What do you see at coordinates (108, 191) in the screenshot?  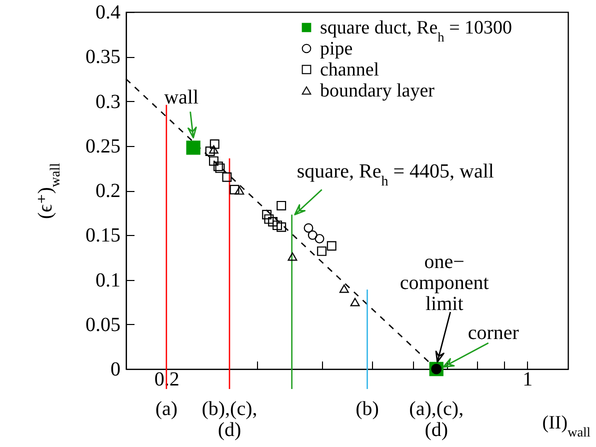 I see `y-tick-label: 0.2` at bounding box center [108, 191].